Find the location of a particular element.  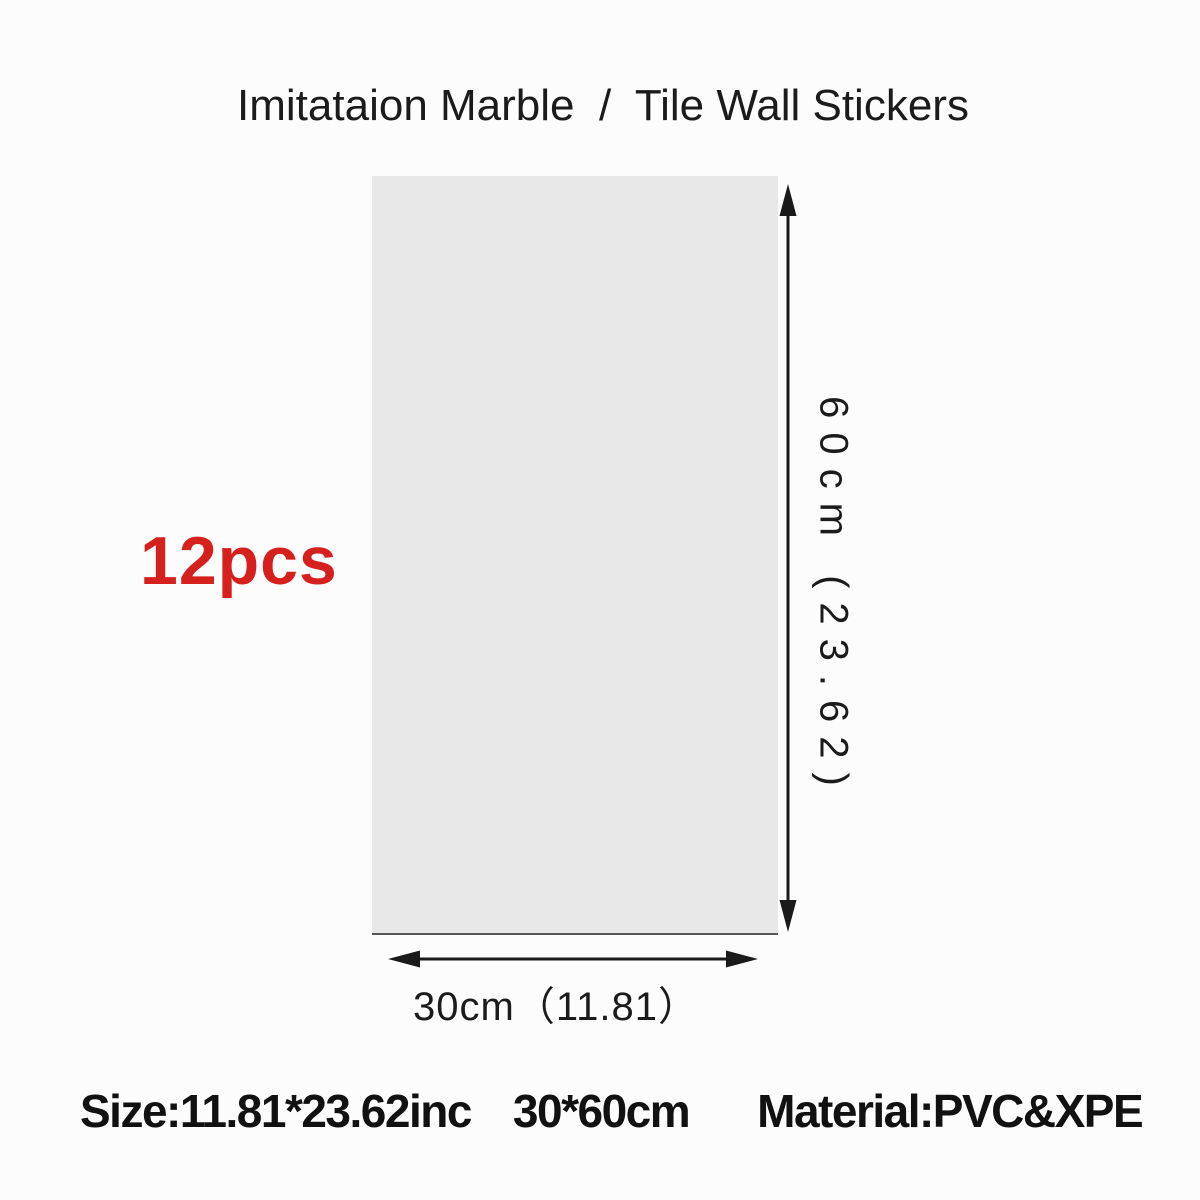

width-dimension-arrow is located at coordinates (573, 959).